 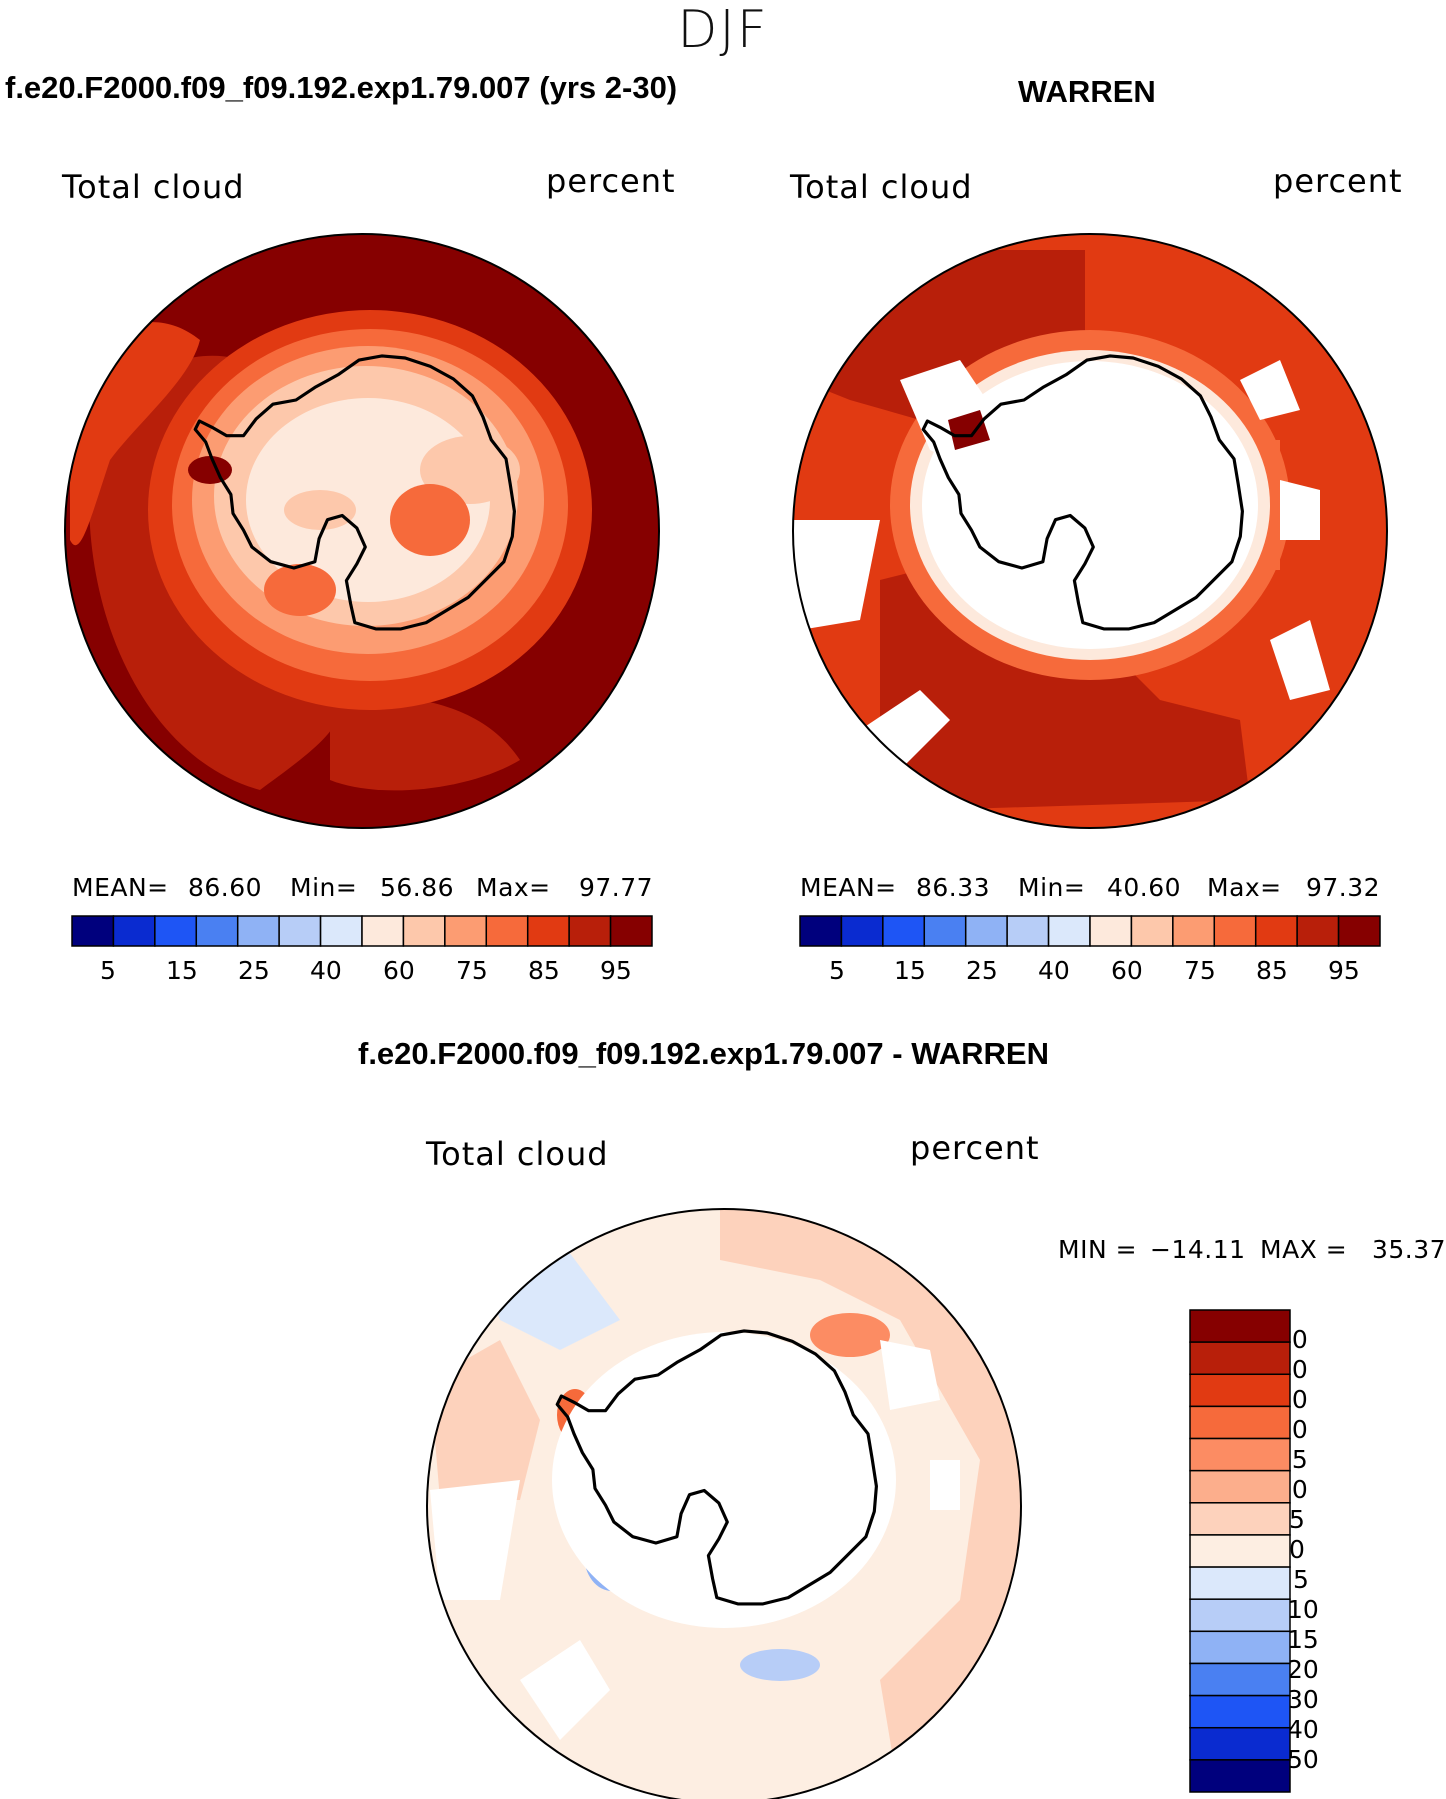 What do you see at coordinates (616, 887) in the screenshot?
I see `model-max-value: 97.77` at bounding box center [616, 887].